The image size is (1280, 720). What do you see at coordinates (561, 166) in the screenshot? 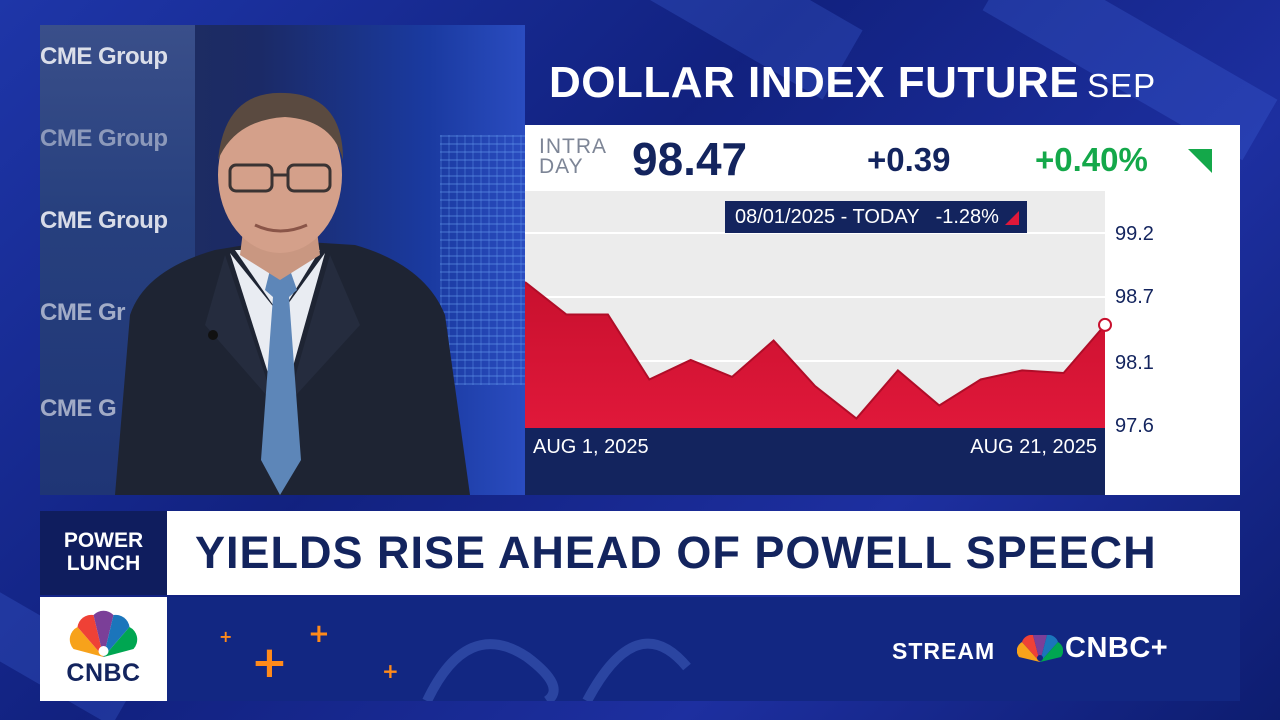
I see `intraday-label-line2: DAY` at bounding box center [561, 166].